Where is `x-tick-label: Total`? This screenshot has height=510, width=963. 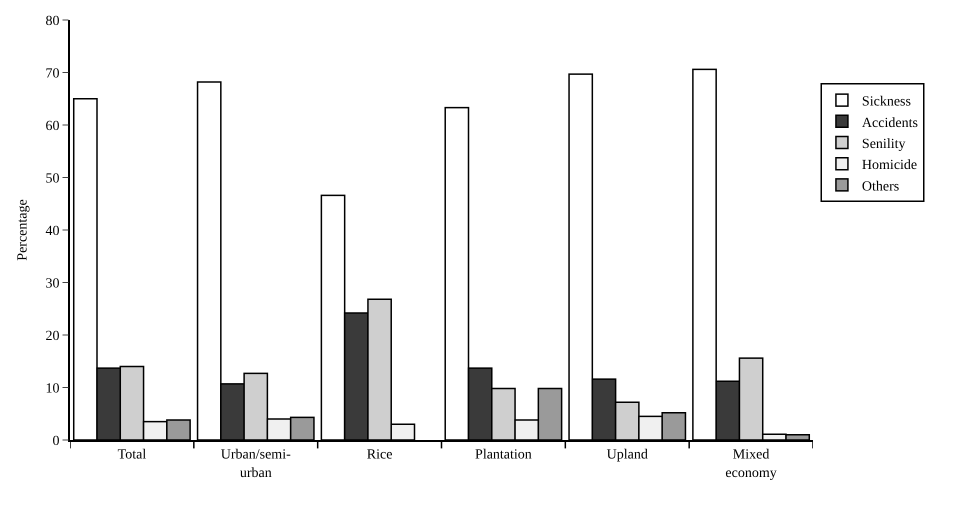 x-tick-label: Total is located at coordinates (132, 455).